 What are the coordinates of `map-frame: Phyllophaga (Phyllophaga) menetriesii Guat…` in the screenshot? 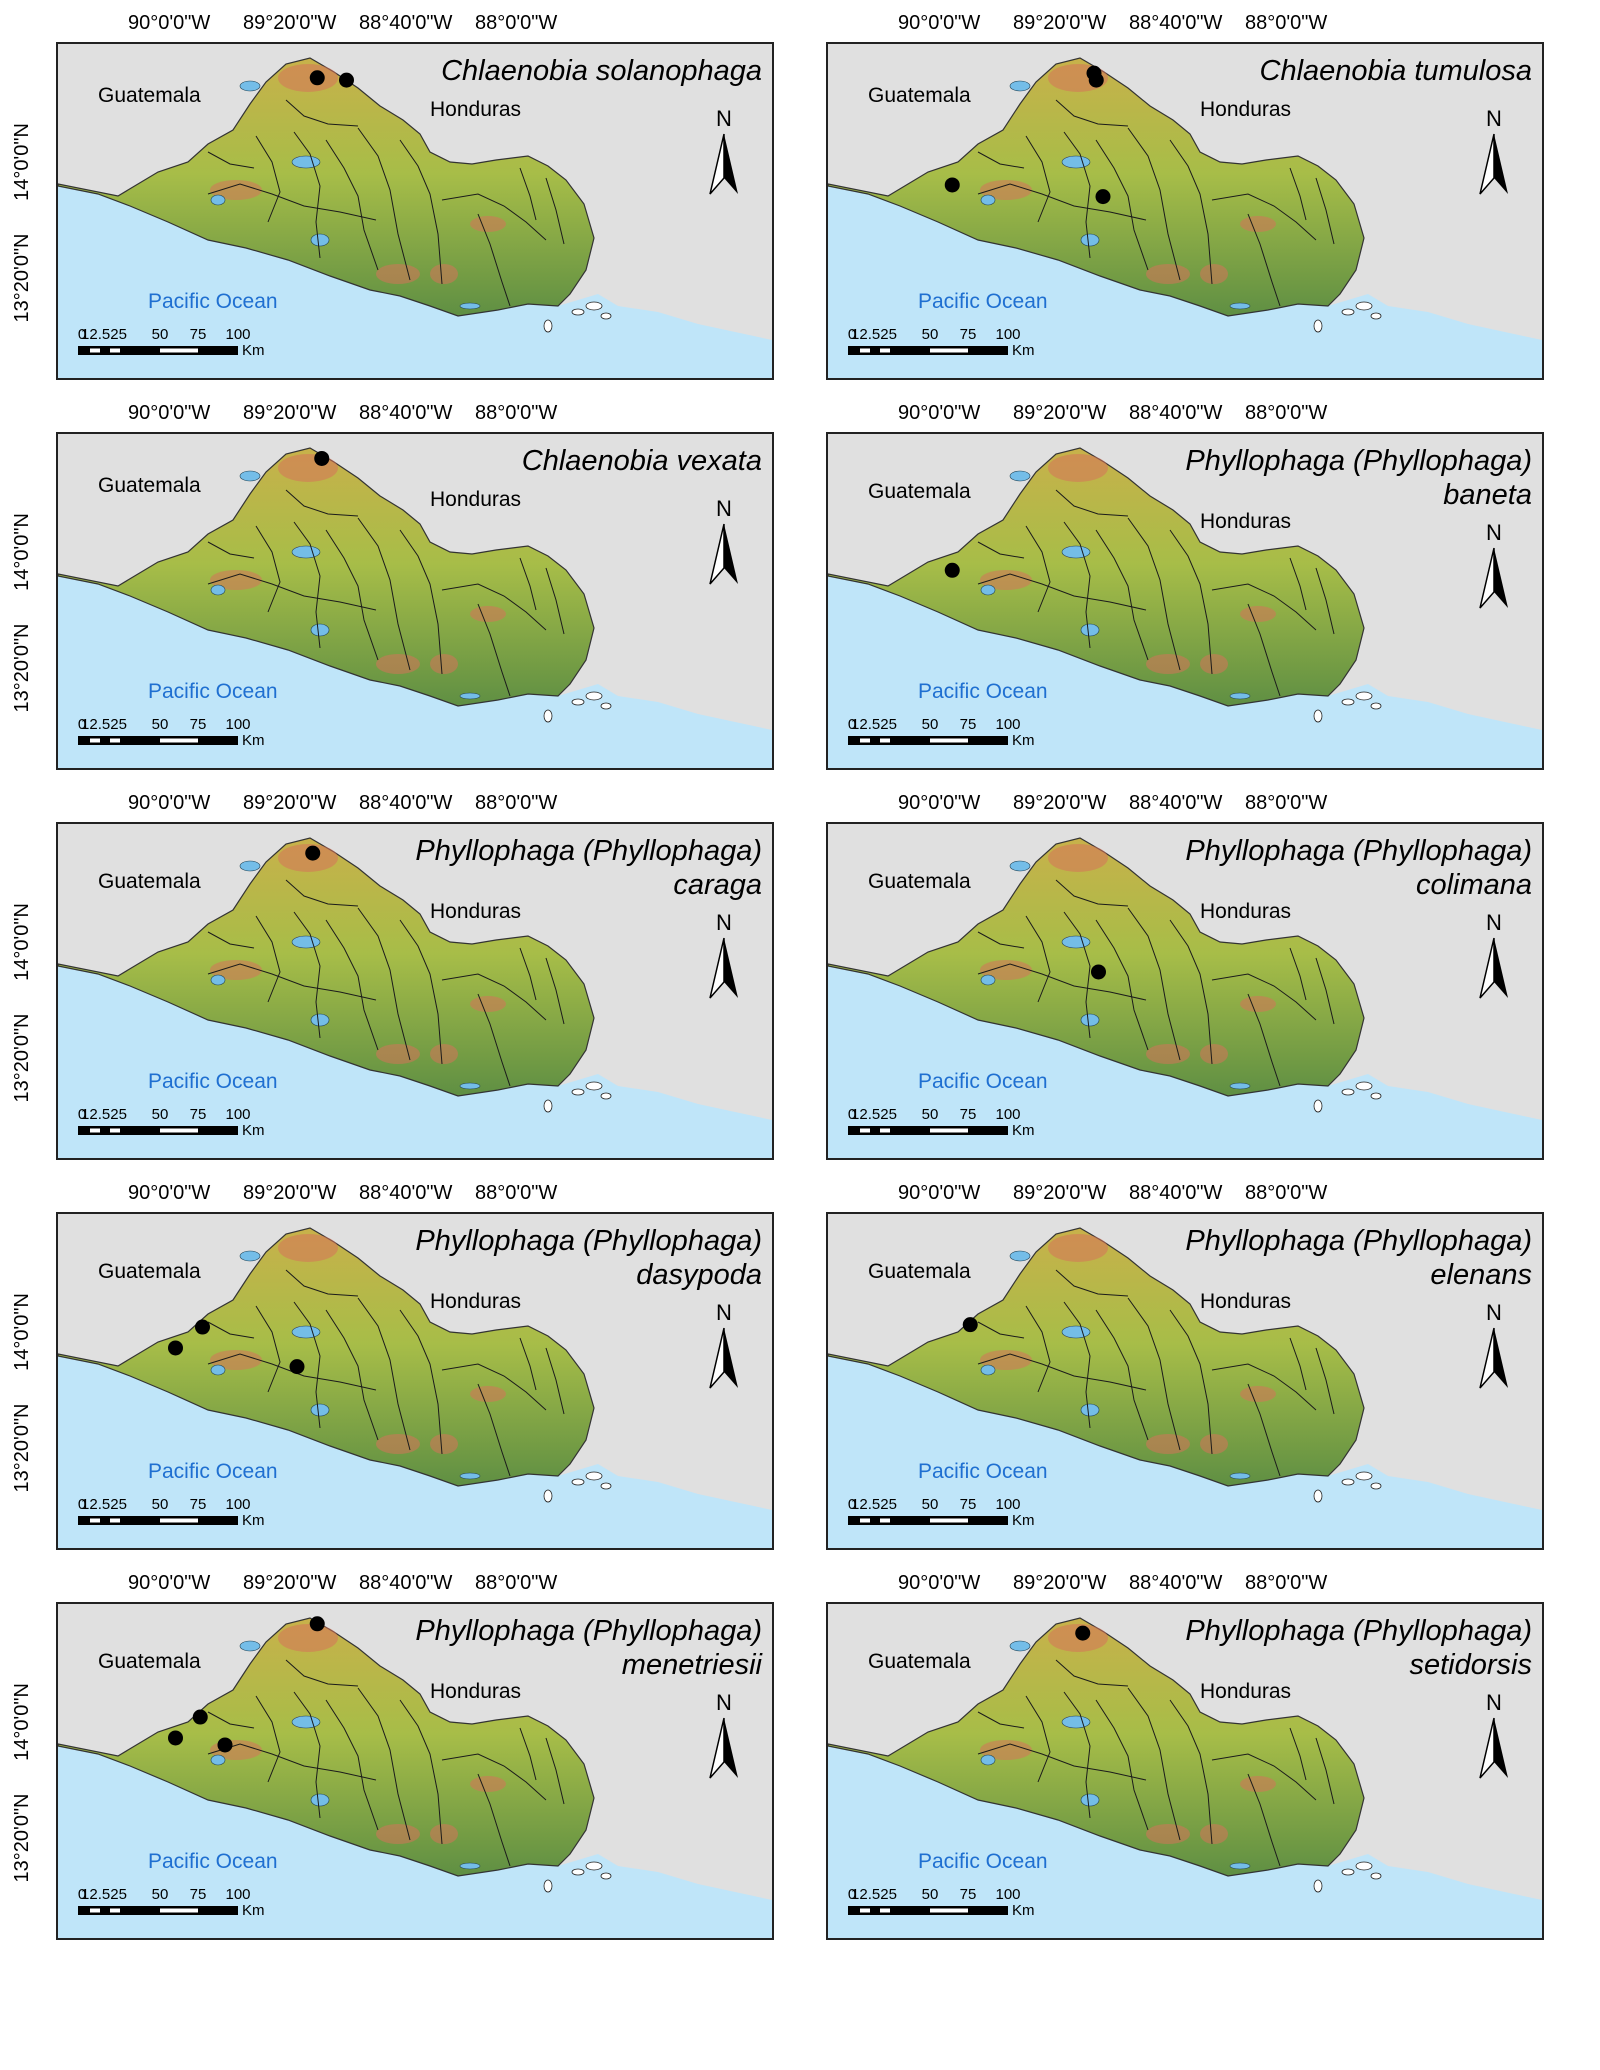 It's located at (415, 1771).